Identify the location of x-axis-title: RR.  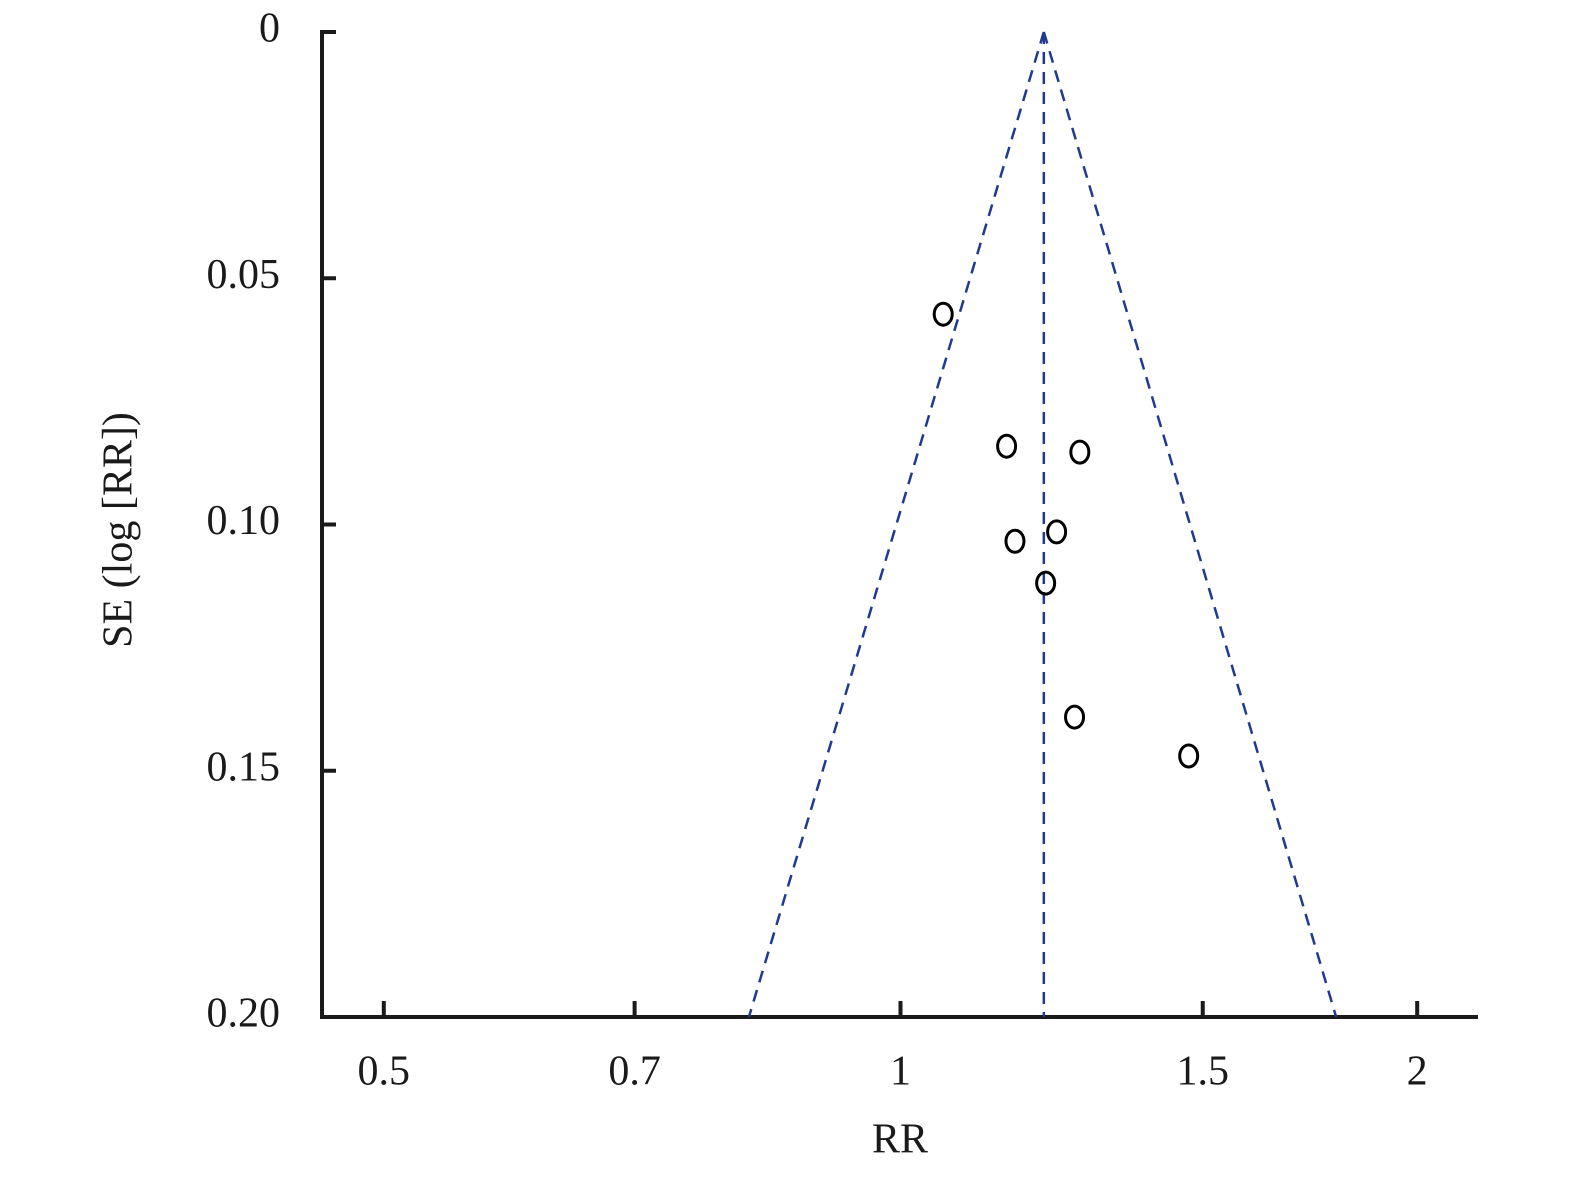
(900, 1140).